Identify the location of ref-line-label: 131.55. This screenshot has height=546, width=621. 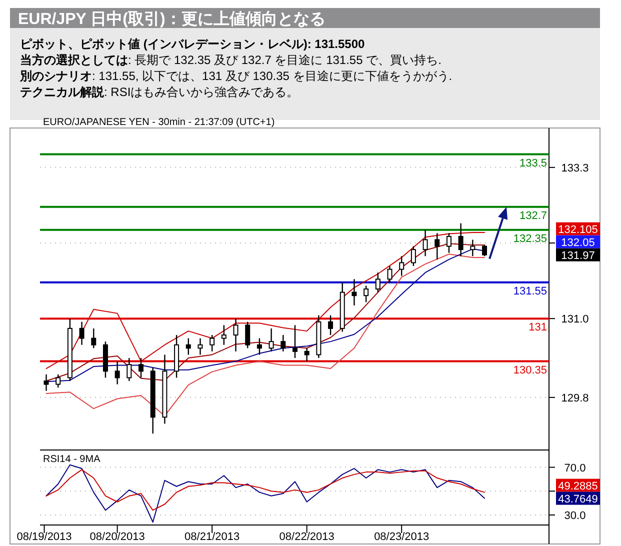
(530, 291).